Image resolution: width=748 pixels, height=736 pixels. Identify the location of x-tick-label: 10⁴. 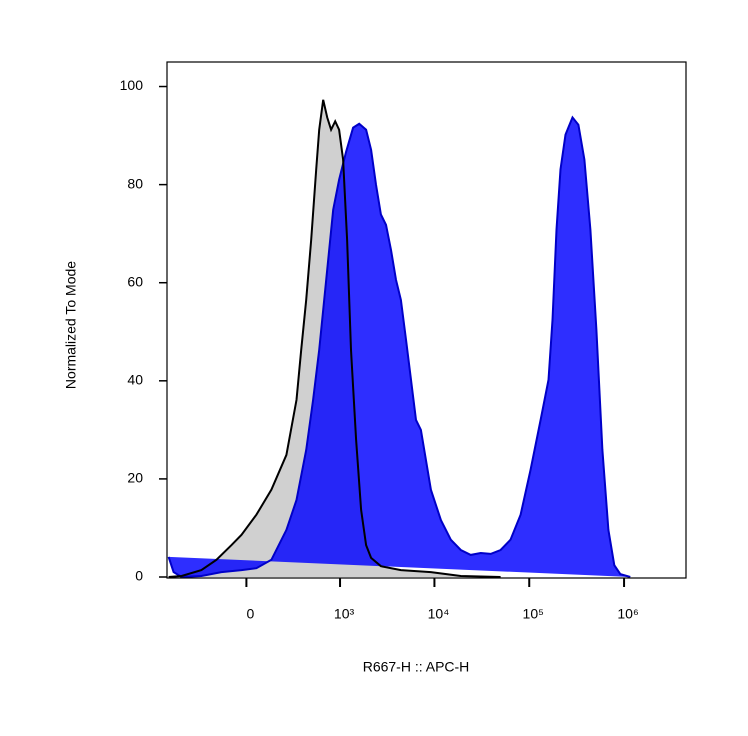
(439, 614).